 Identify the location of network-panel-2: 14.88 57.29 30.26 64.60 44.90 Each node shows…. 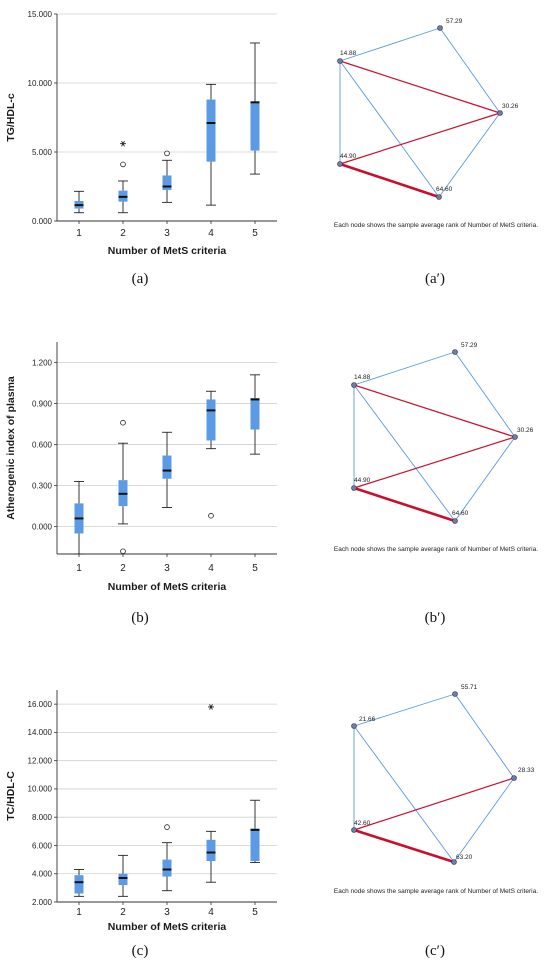
(436, 484).